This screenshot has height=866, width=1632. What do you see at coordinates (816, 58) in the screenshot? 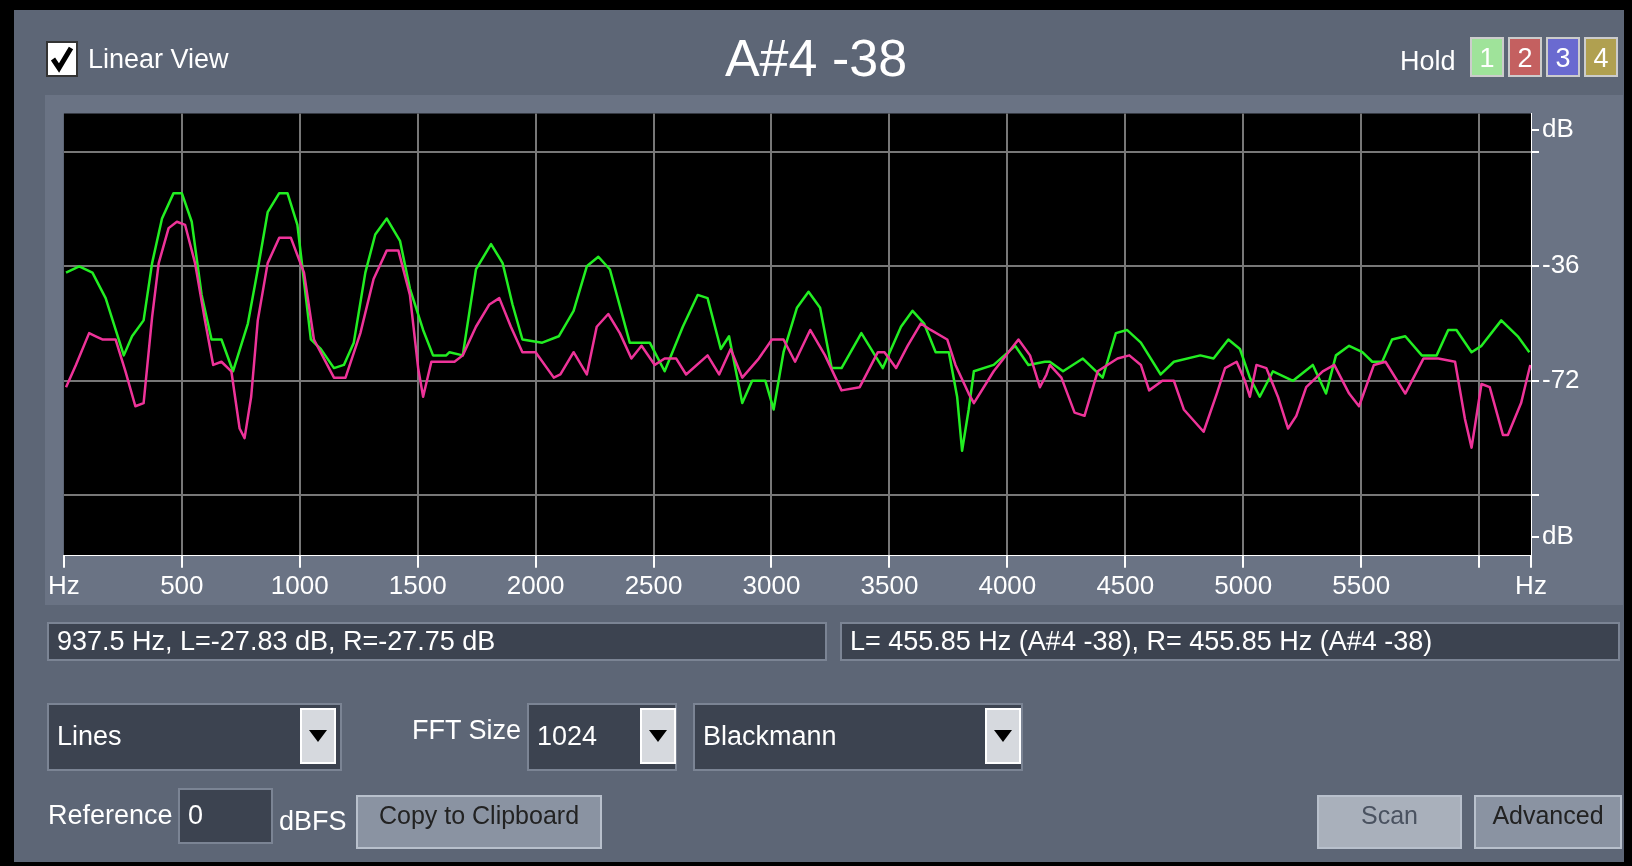
I see `chart-title: A#4 -38` at bounding box center [816, 58].